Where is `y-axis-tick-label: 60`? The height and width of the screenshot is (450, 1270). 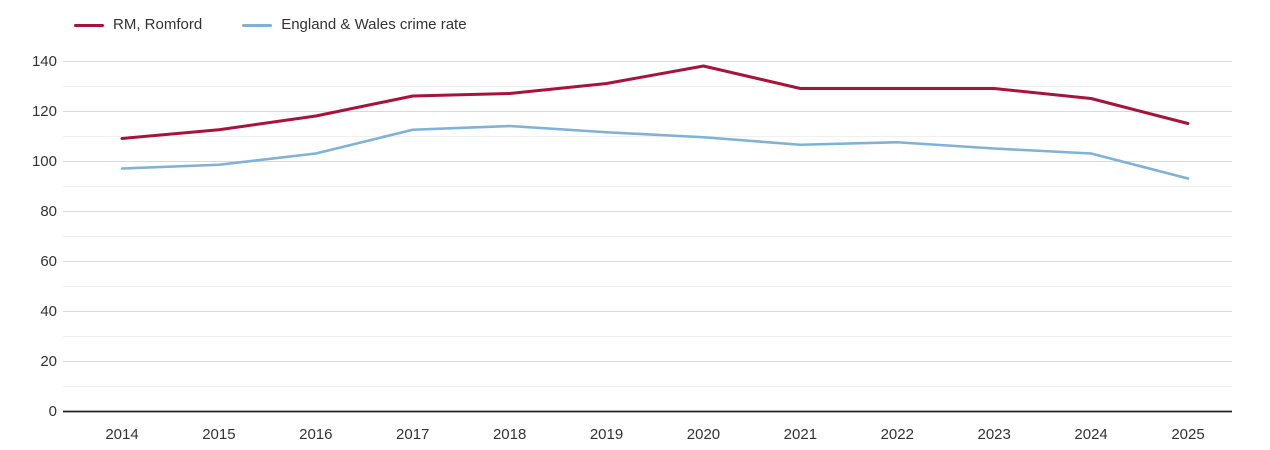
y-axis-tick-label: 60 is located at coordinates (48, 261).